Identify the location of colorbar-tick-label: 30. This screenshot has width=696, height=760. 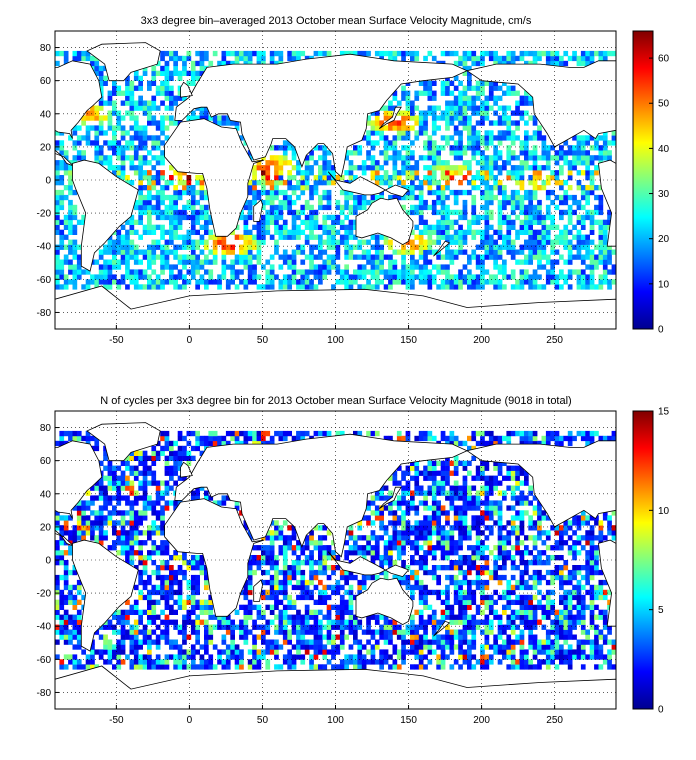
(664, 194).